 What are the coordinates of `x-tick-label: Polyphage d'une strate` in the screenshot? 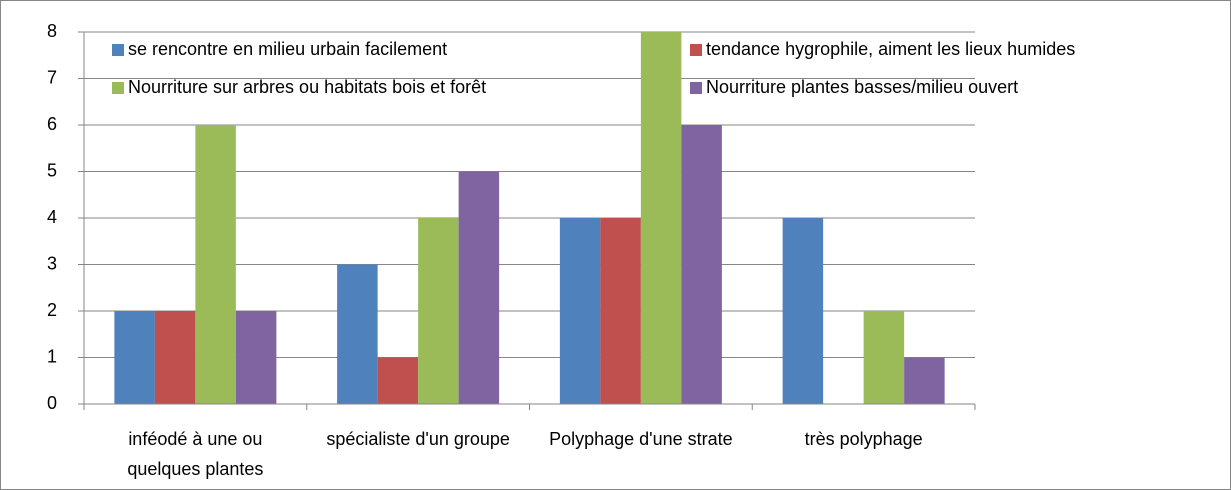 It's located at (641, 439).